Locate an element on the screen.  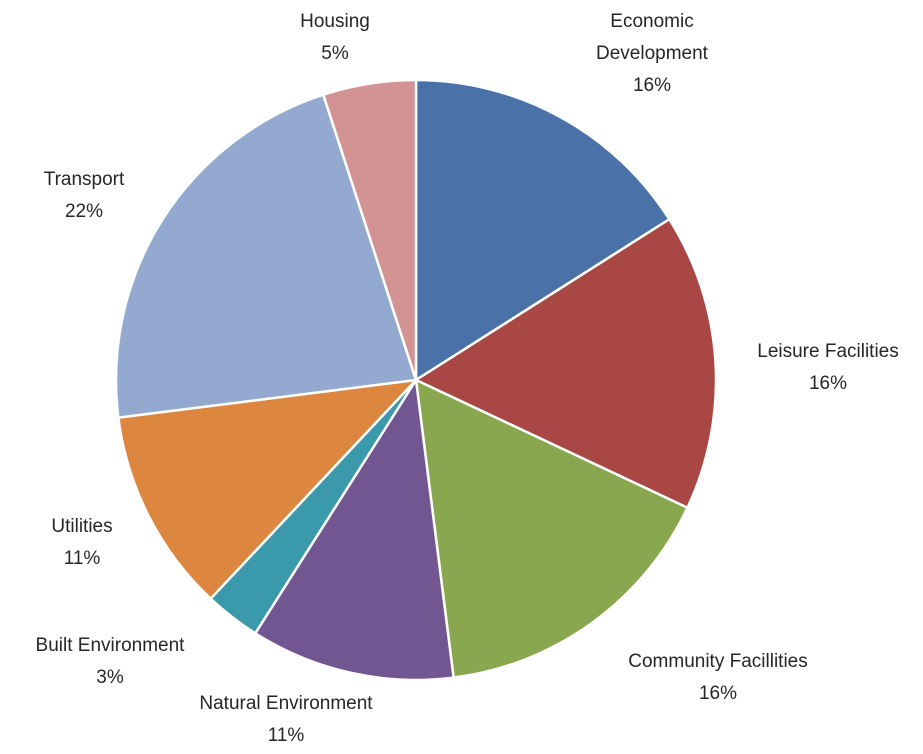
pie-label-value: 22% is located at coordinates (84, 211).